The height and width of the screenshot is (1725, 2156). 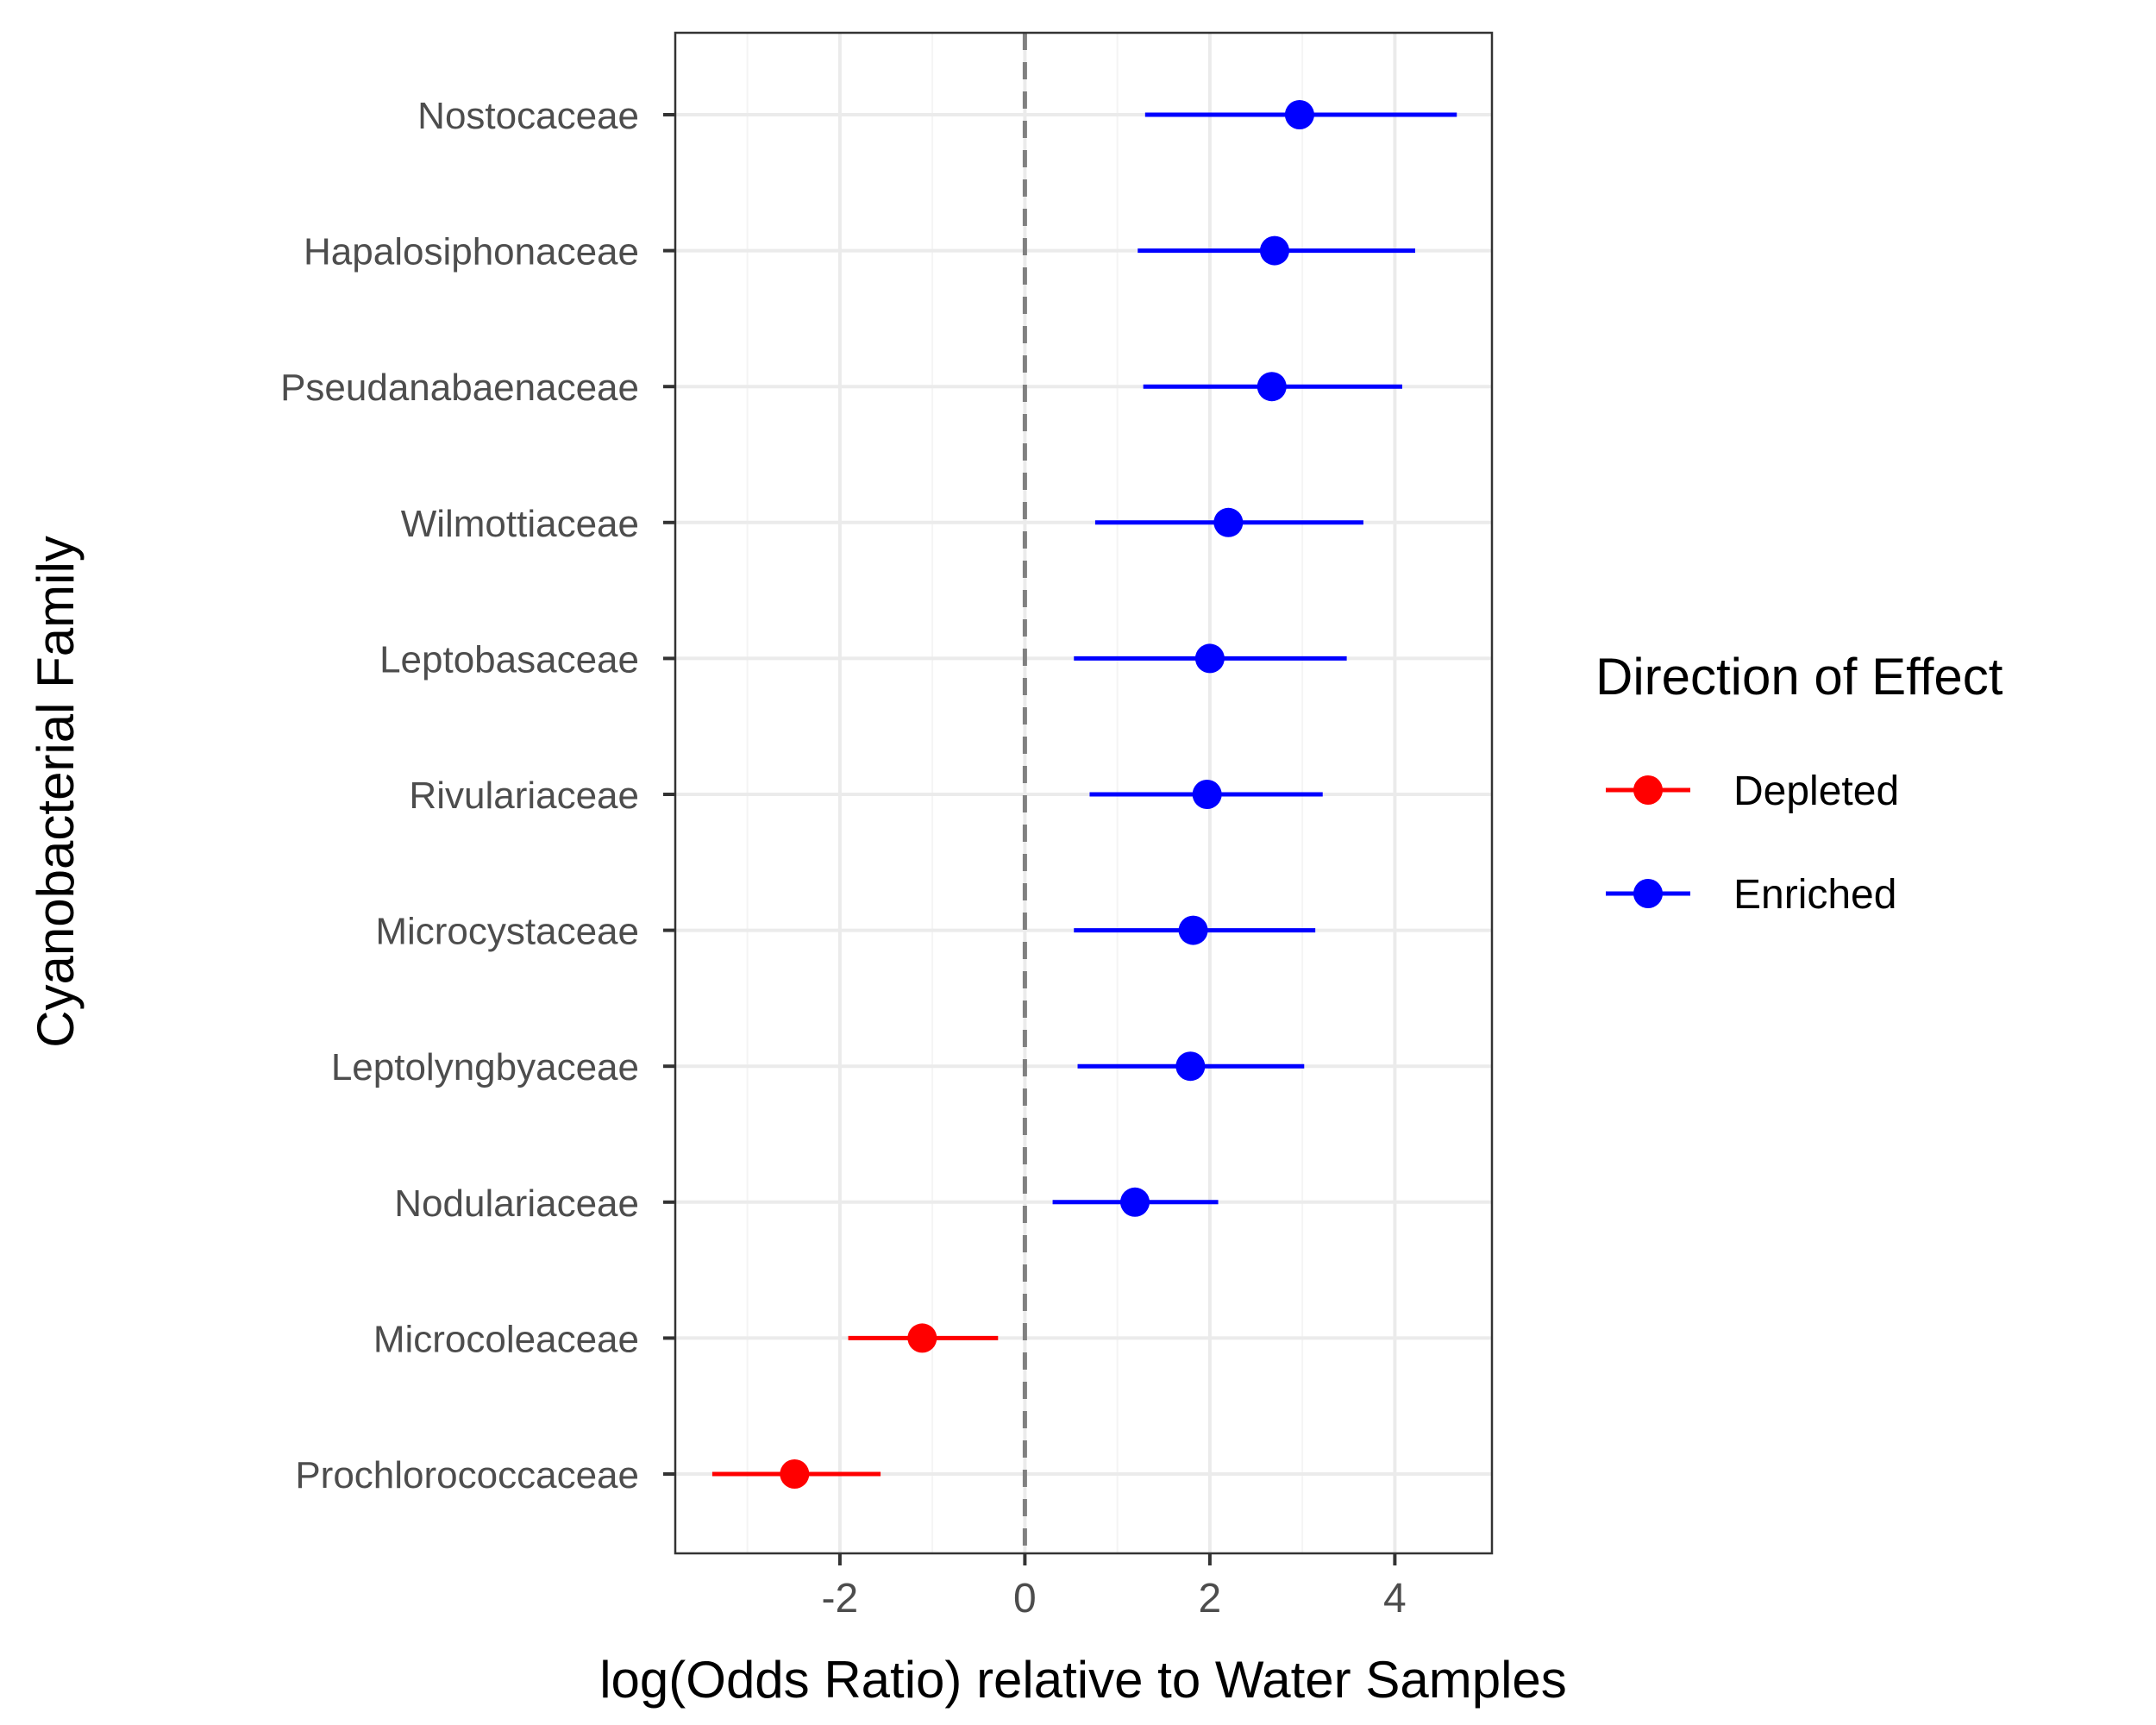 I want to click on x-tick-label: -2, so click(x=840, y=1599).